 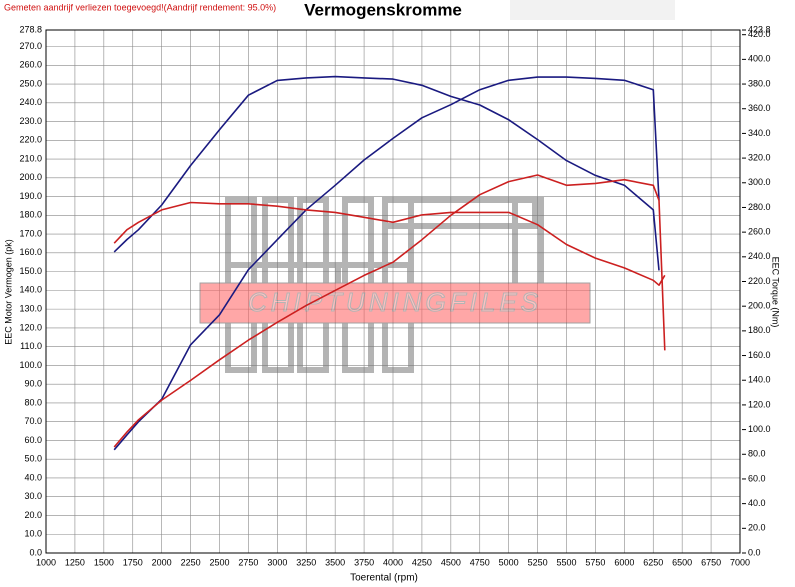 What do you see at coordinates (133, 562) in the screenshot?
I see `x-tick-label: 1750` at bounding box center [133, 562].